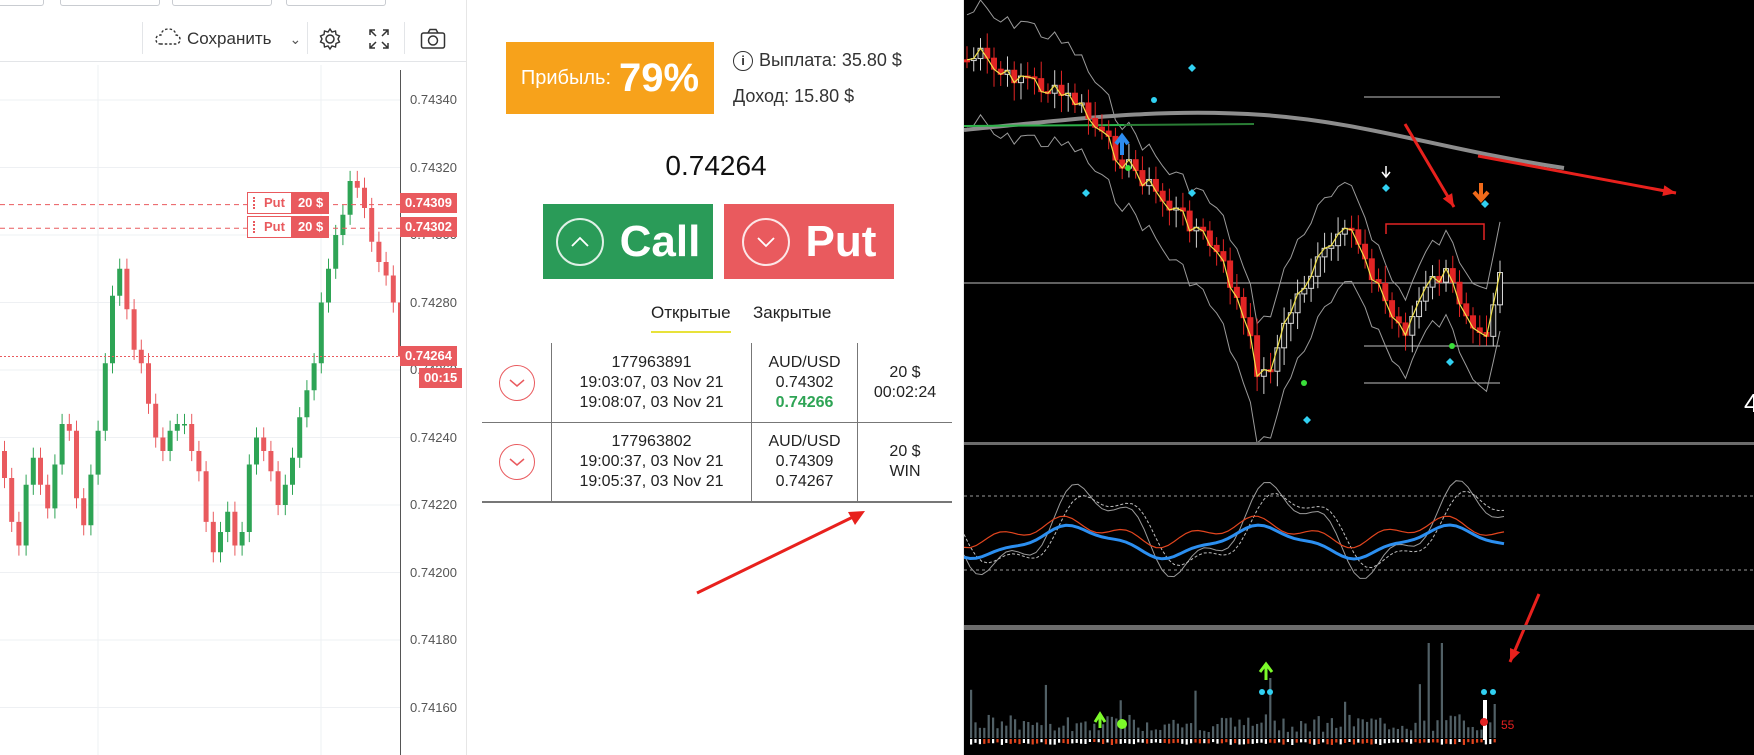 The width and height of the screenshot is (1754, 755). I want to click on trade-amount-cell: 20 $ WIN, so click(905, 462).